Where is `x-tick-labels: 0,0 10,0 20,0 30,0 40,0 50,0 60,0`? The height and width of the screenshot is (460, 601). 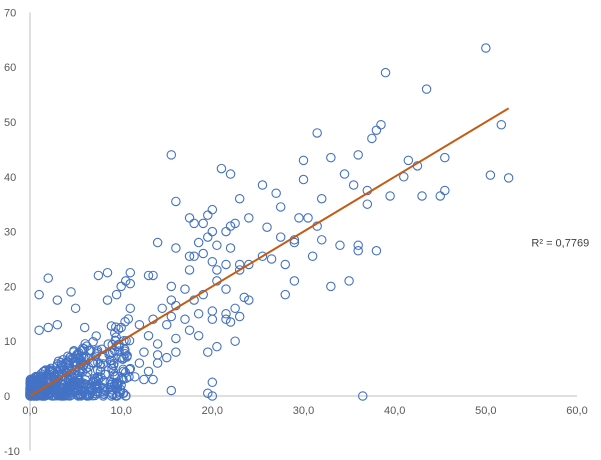 x-tick-labels: 0,0 10,0 20,0 30,0 40,0 50,0 60,0 is located at coordinates (304, 411).